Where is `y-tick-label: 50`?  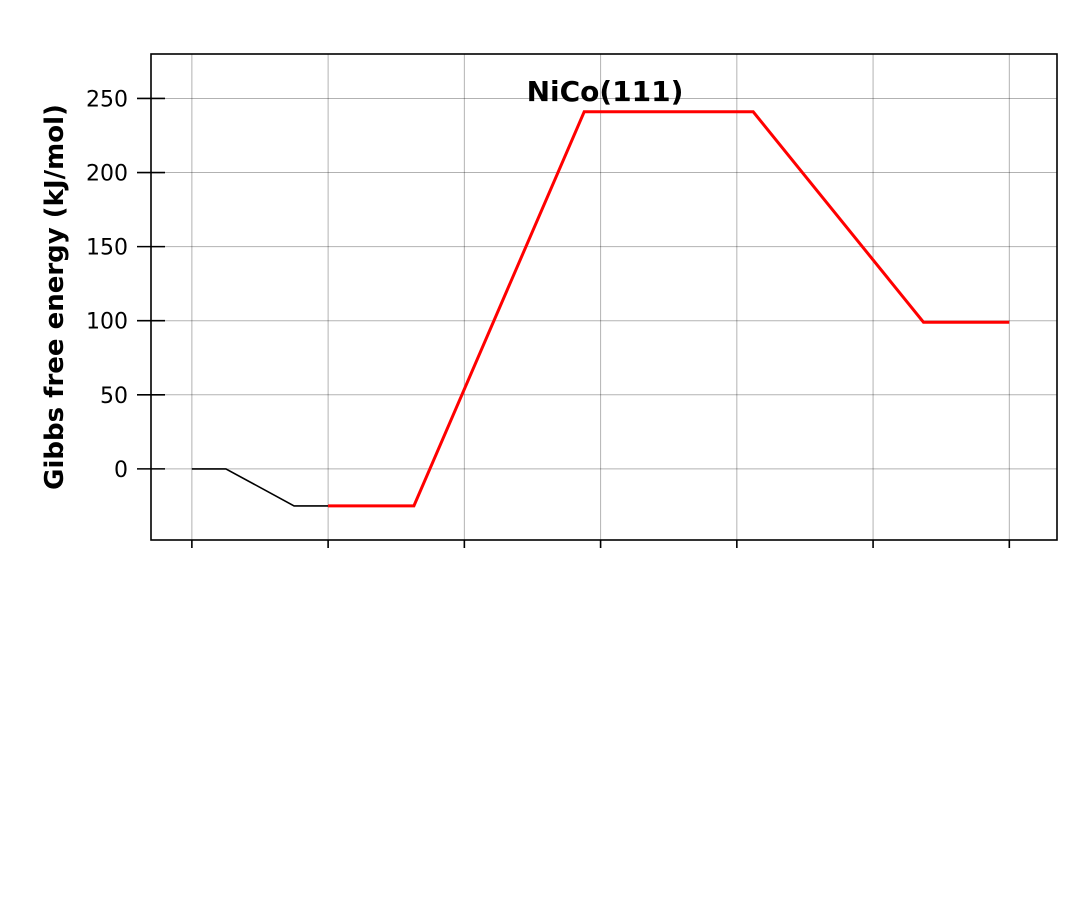 y-tick-label: 50 is located at coordinates (114, 396).